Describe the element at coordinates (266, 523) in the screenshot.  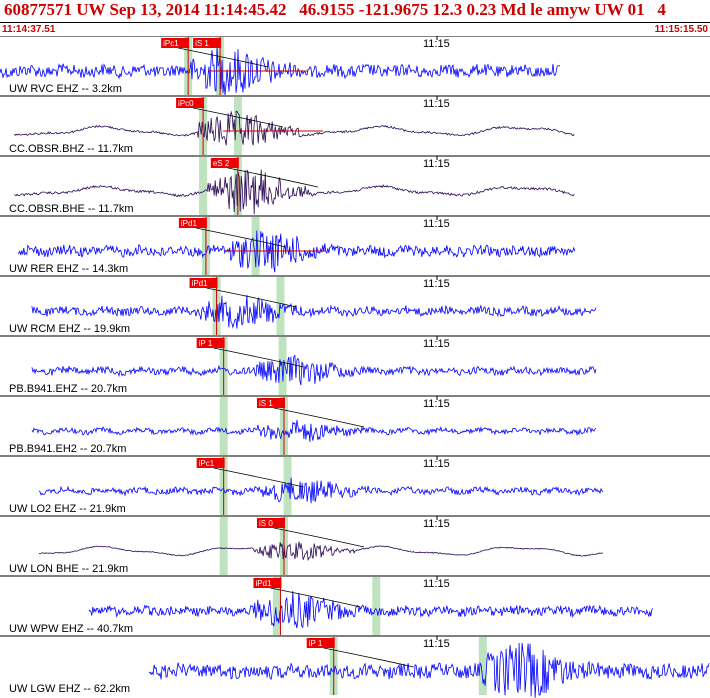
I see `pick-label: iS 0` at that location.